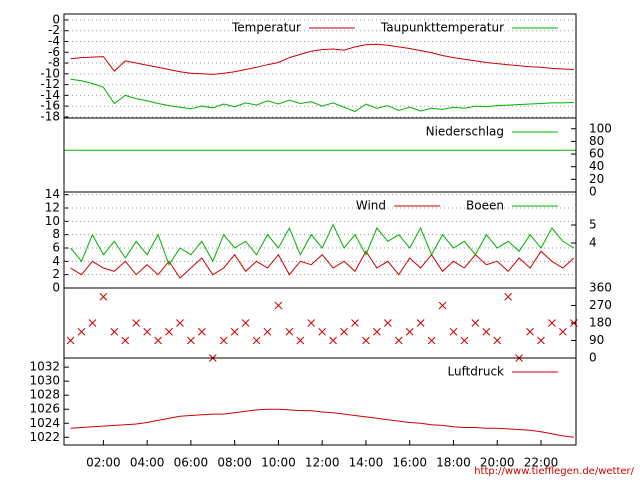  I want to click on y-tick-label: -10, so click(50, 73).